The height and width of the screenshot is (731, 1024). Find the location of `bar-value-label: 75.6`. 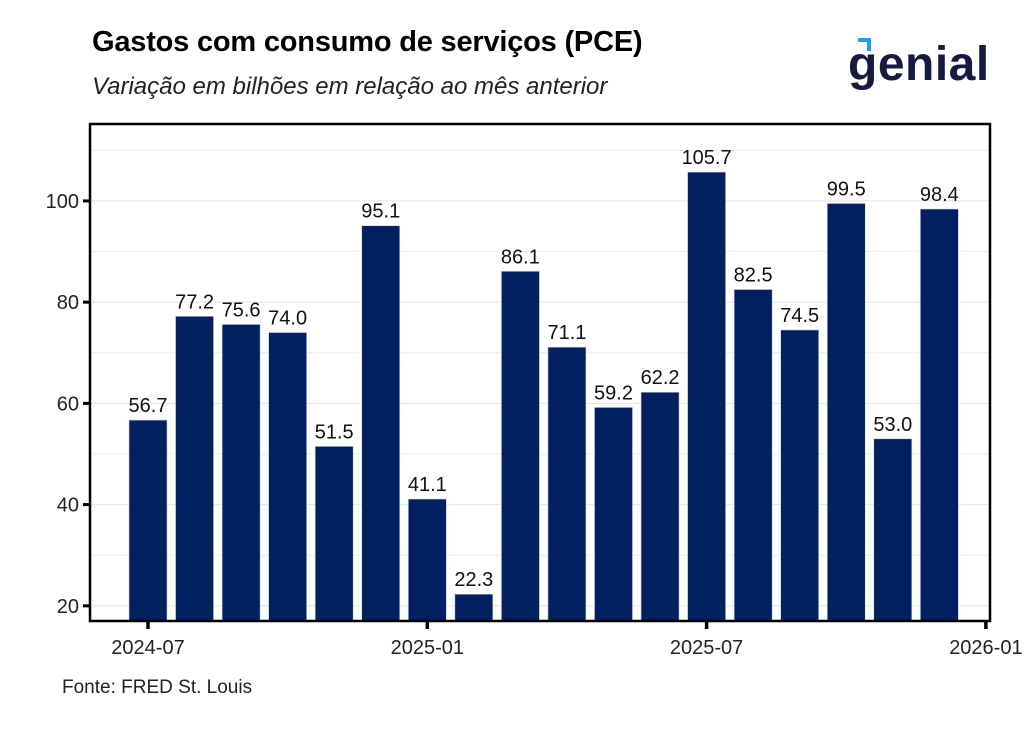

bar-value-label: 75.6 is located at coordinates (241, 310).